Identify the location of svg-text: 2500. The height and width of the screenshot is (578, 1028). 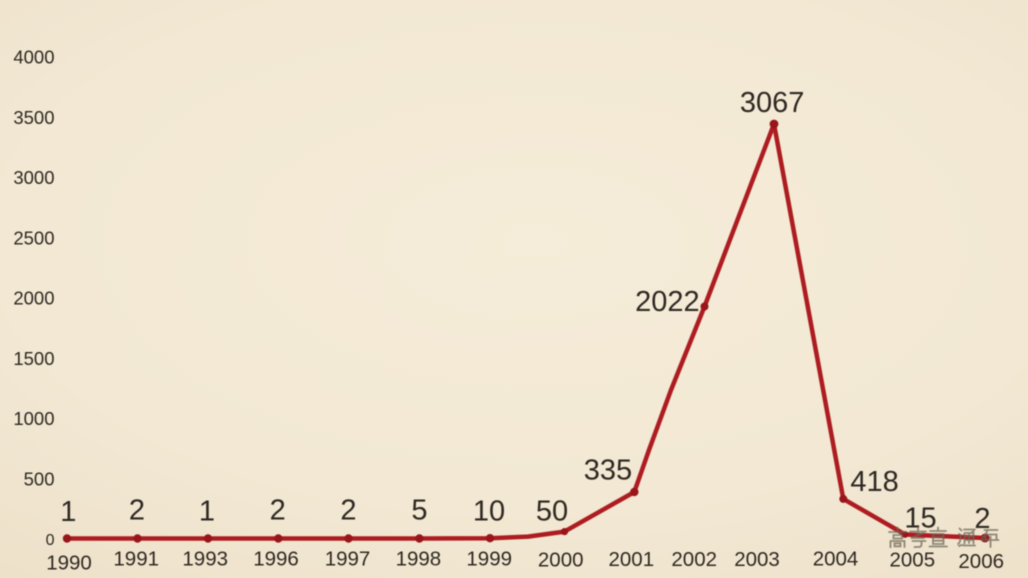
(33, 237).